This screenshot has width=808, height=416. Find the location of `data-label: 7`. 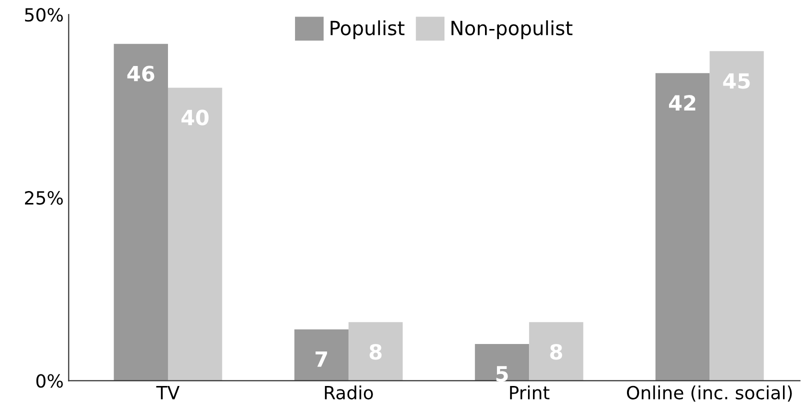

data-label: 7 is located at coordinates (322, 359).